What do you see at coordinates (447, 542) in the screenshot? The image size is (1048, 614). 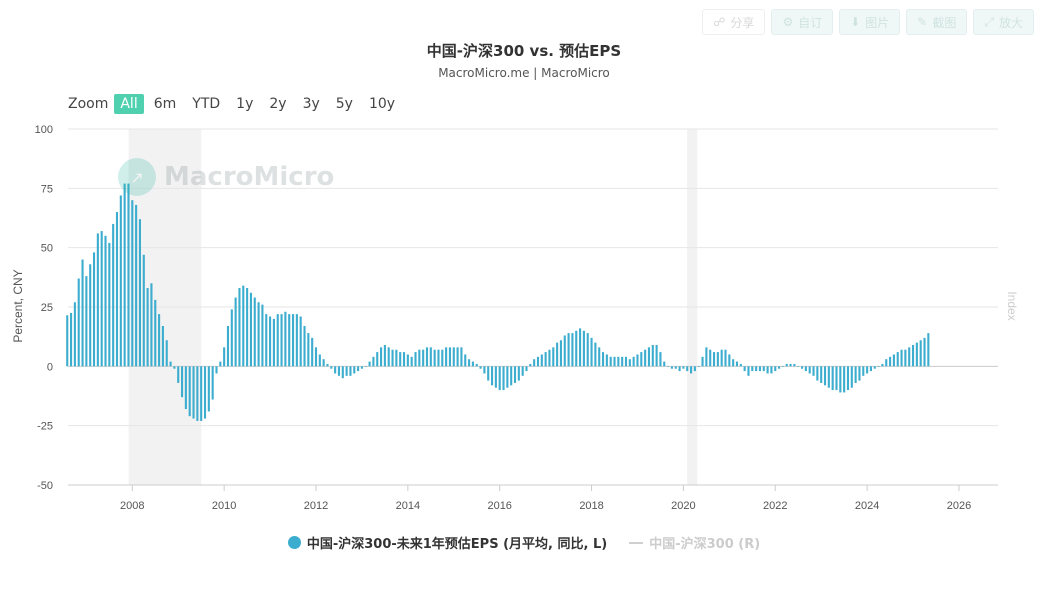 I see `legend-item-eps: 中国-沪深300-未来1年预估EPS (月平均, 同比, L)` at bounding box center [447, 542].